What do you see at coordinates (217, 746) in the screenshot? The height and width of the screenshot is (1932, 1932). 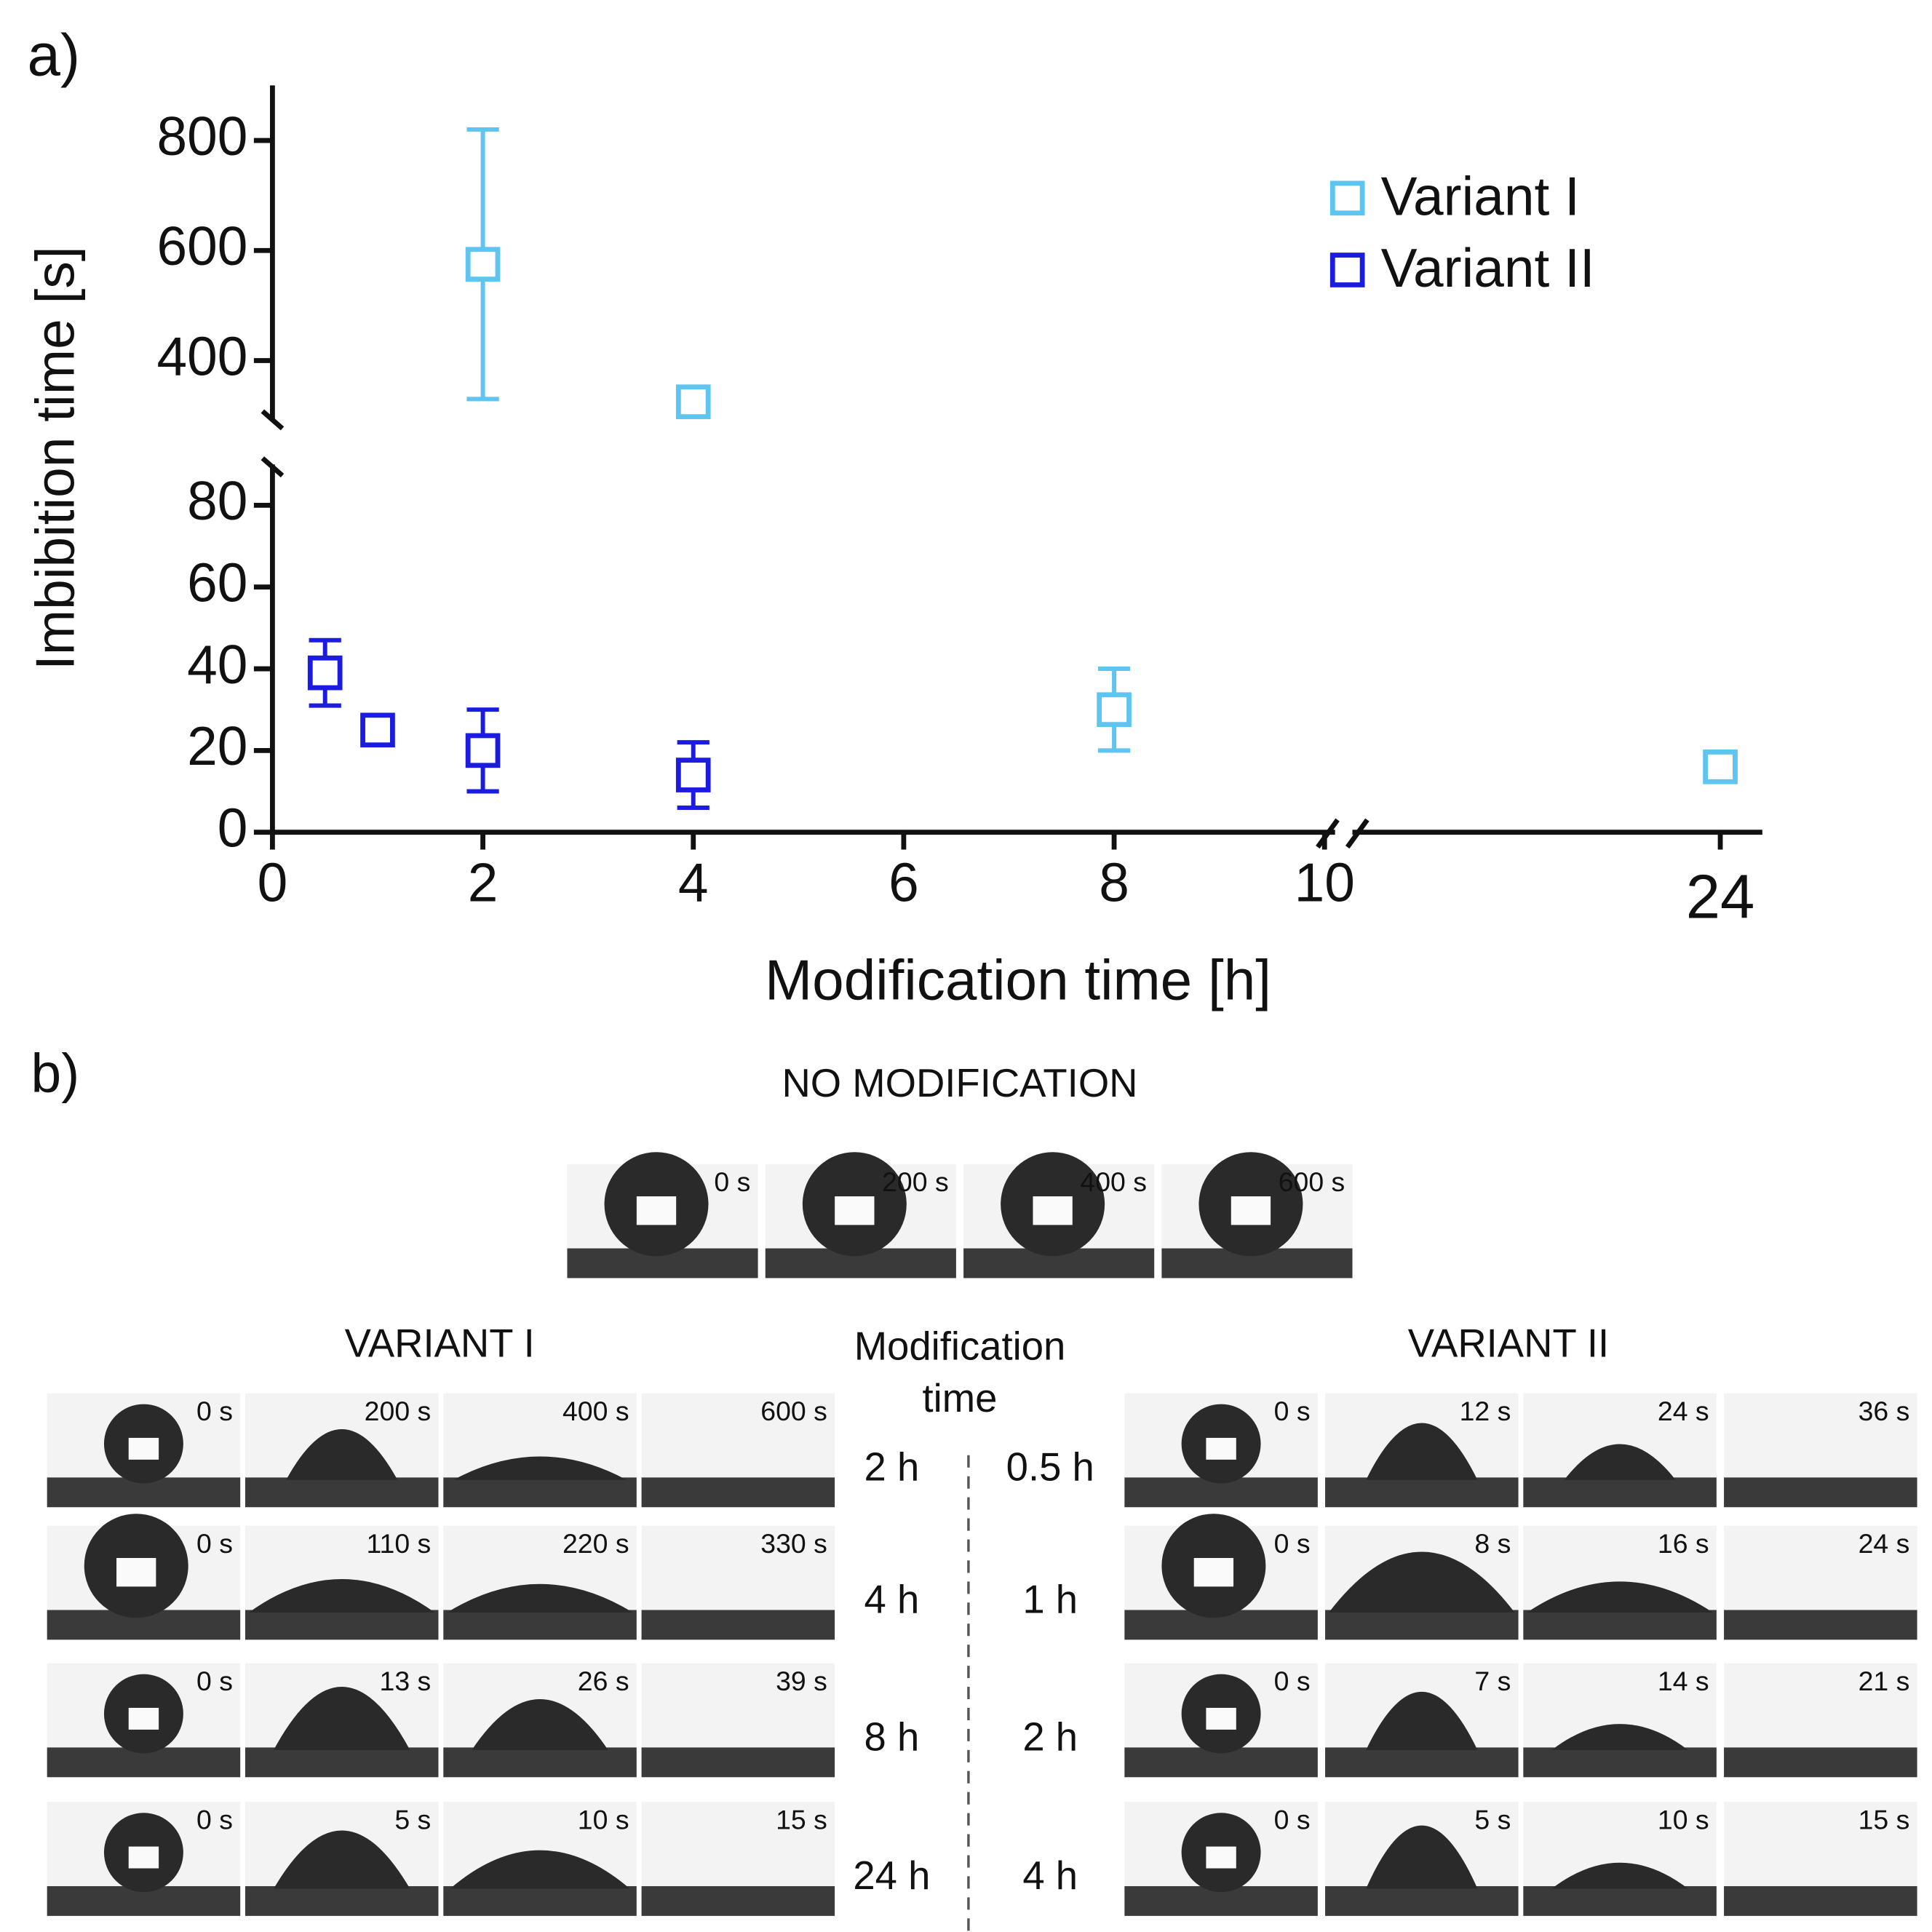 I see `y-tick-label: 20` at bounding box center [217, 746].